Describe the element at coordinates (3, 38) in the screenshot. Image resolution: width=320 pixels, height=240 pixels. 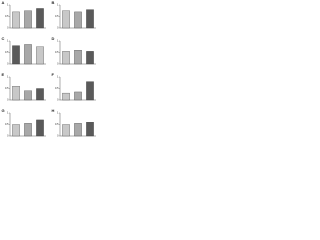
I see `panel-label: C` at that location.